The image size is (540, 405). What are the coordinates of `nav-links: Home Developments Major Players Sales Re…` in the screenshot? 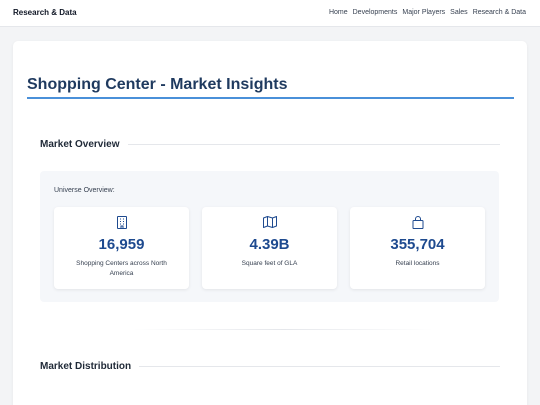 It's located at (427, 12).